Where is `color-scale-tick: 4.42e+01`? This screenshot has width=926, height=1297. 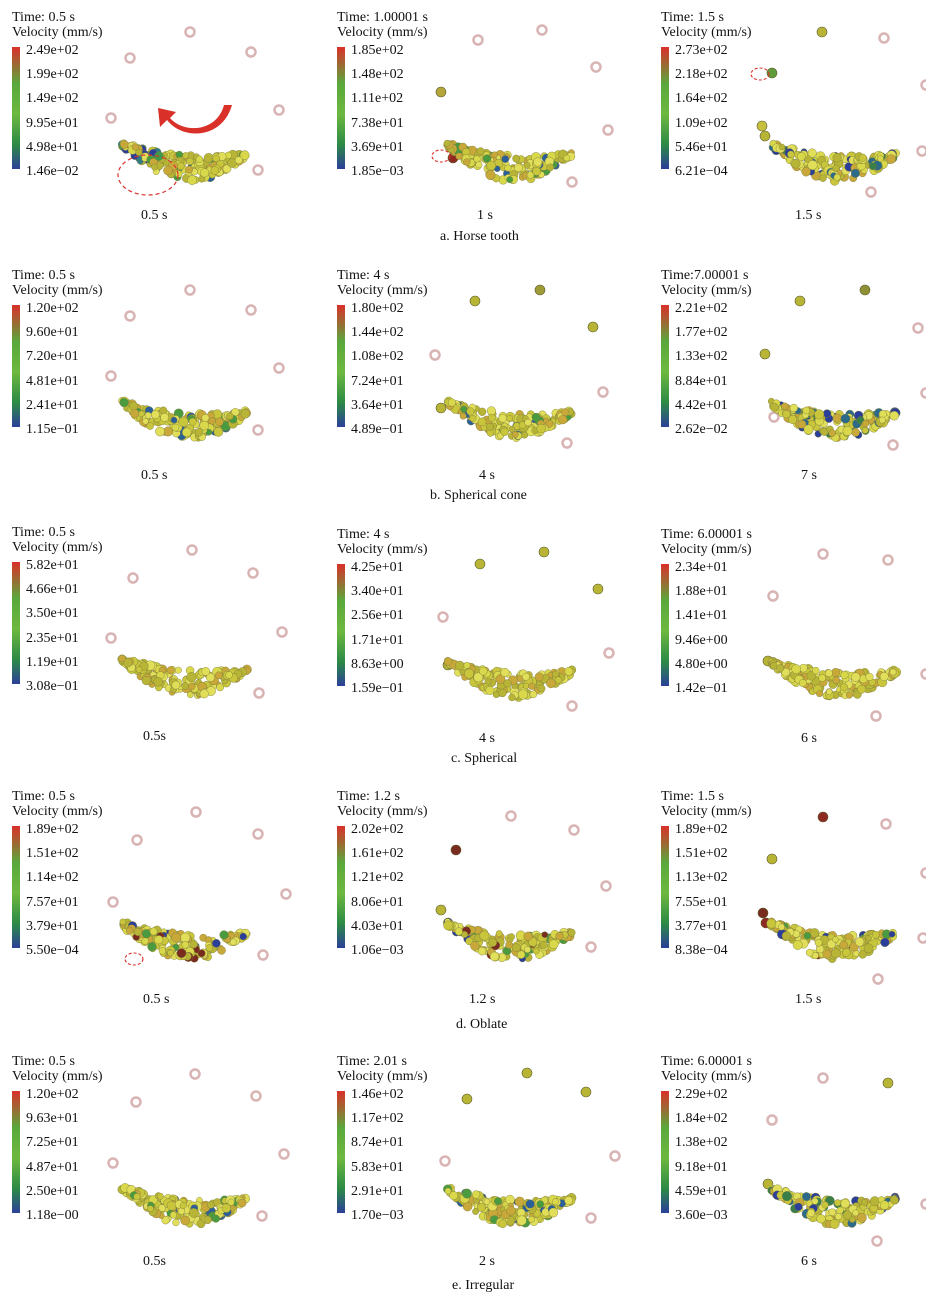 color-scale-tick: 4.42e+01 is located at coordinates (701, 405).